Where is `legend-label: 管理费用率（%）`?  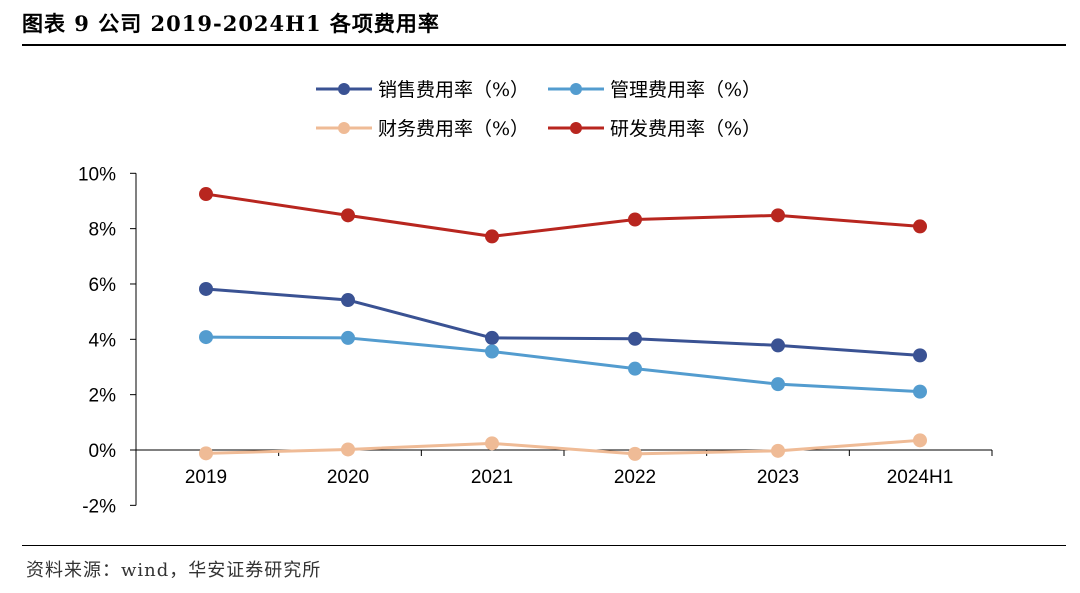
legend-label: 管理费用率（%） is located at coordinates (685, 90).